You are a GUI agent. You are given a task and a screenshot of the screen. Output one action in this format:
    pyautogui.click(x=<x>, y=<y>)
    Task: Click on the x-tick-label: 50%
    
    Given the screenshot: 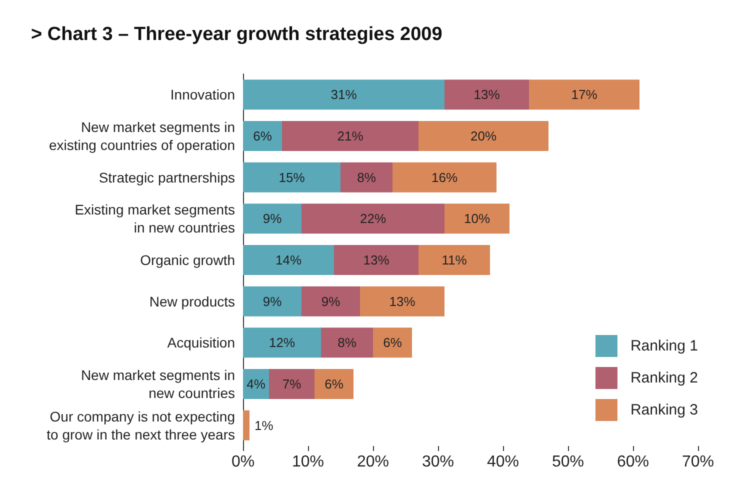 What is the action you would take?
    pyautogui.click(x=568, y=462)
    